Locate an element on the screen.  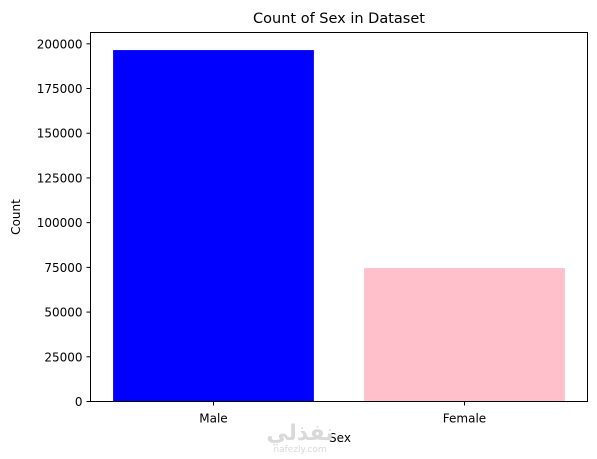
x-axis-ticks: Male Female is located at coordinates (342, 413).